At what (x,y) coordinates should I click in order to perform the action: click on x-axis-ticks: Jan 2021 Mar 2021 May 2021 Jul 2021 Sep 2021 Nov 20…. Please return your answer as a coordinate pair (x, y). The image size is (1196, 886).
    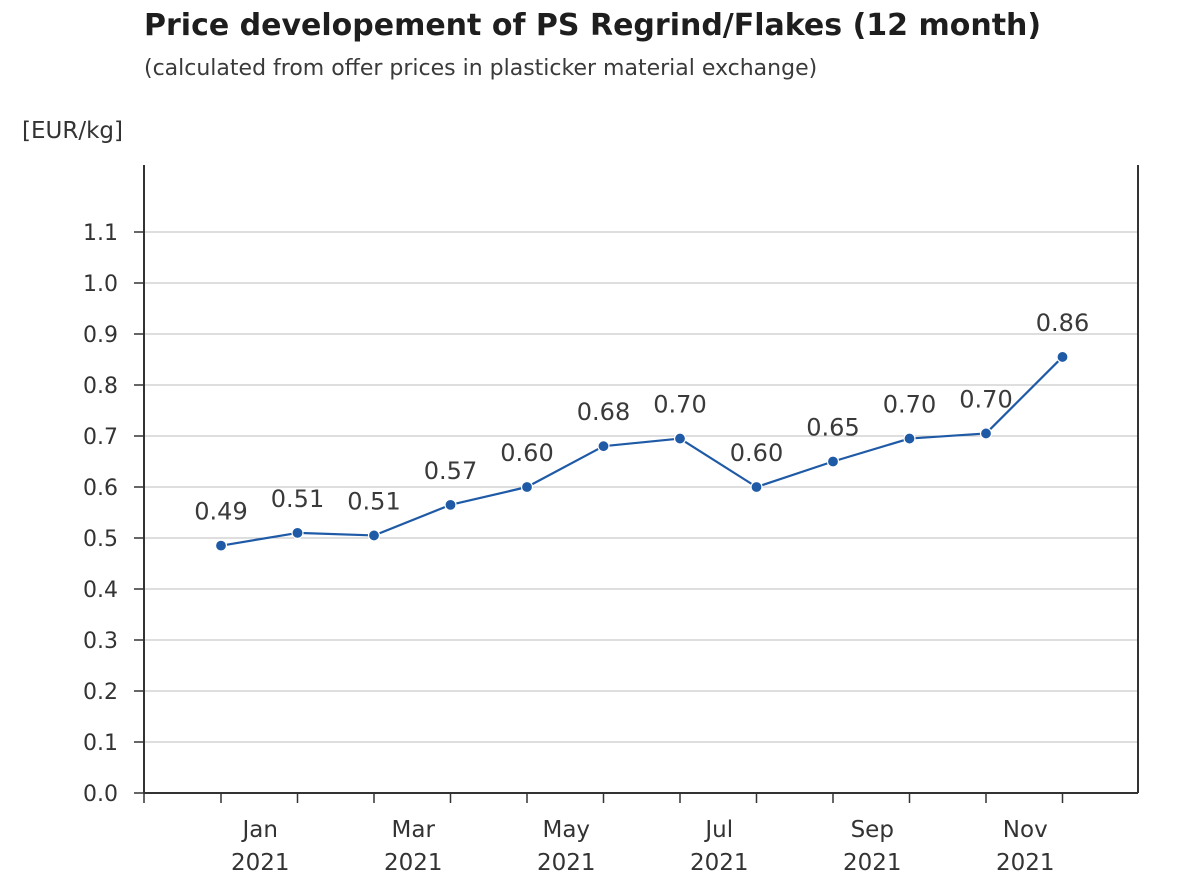
    Looking at the image, I should click on (603, 834).